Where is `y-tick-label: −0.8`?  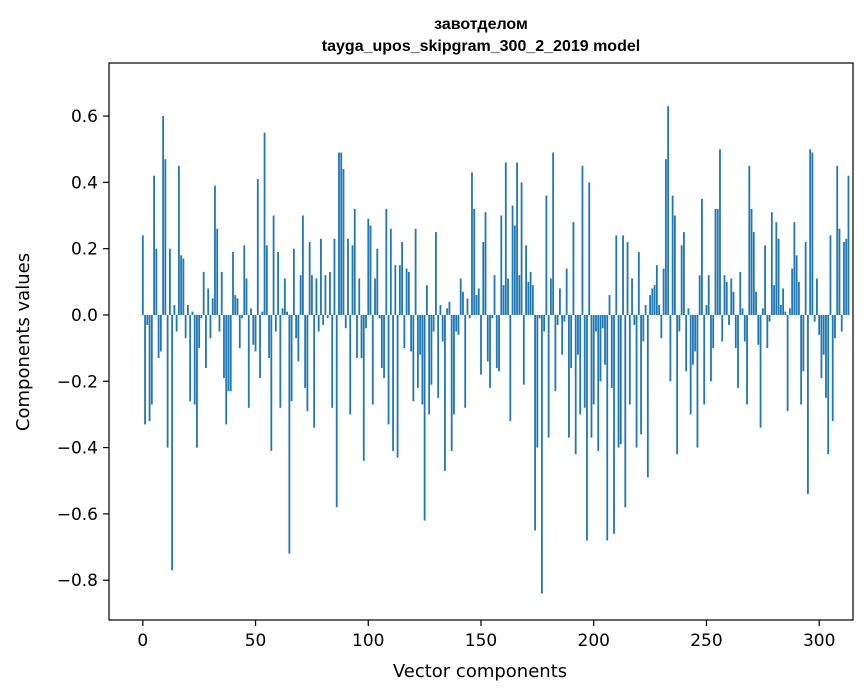
y-tick-label: −0.8 is located at coordinates (77, 581).